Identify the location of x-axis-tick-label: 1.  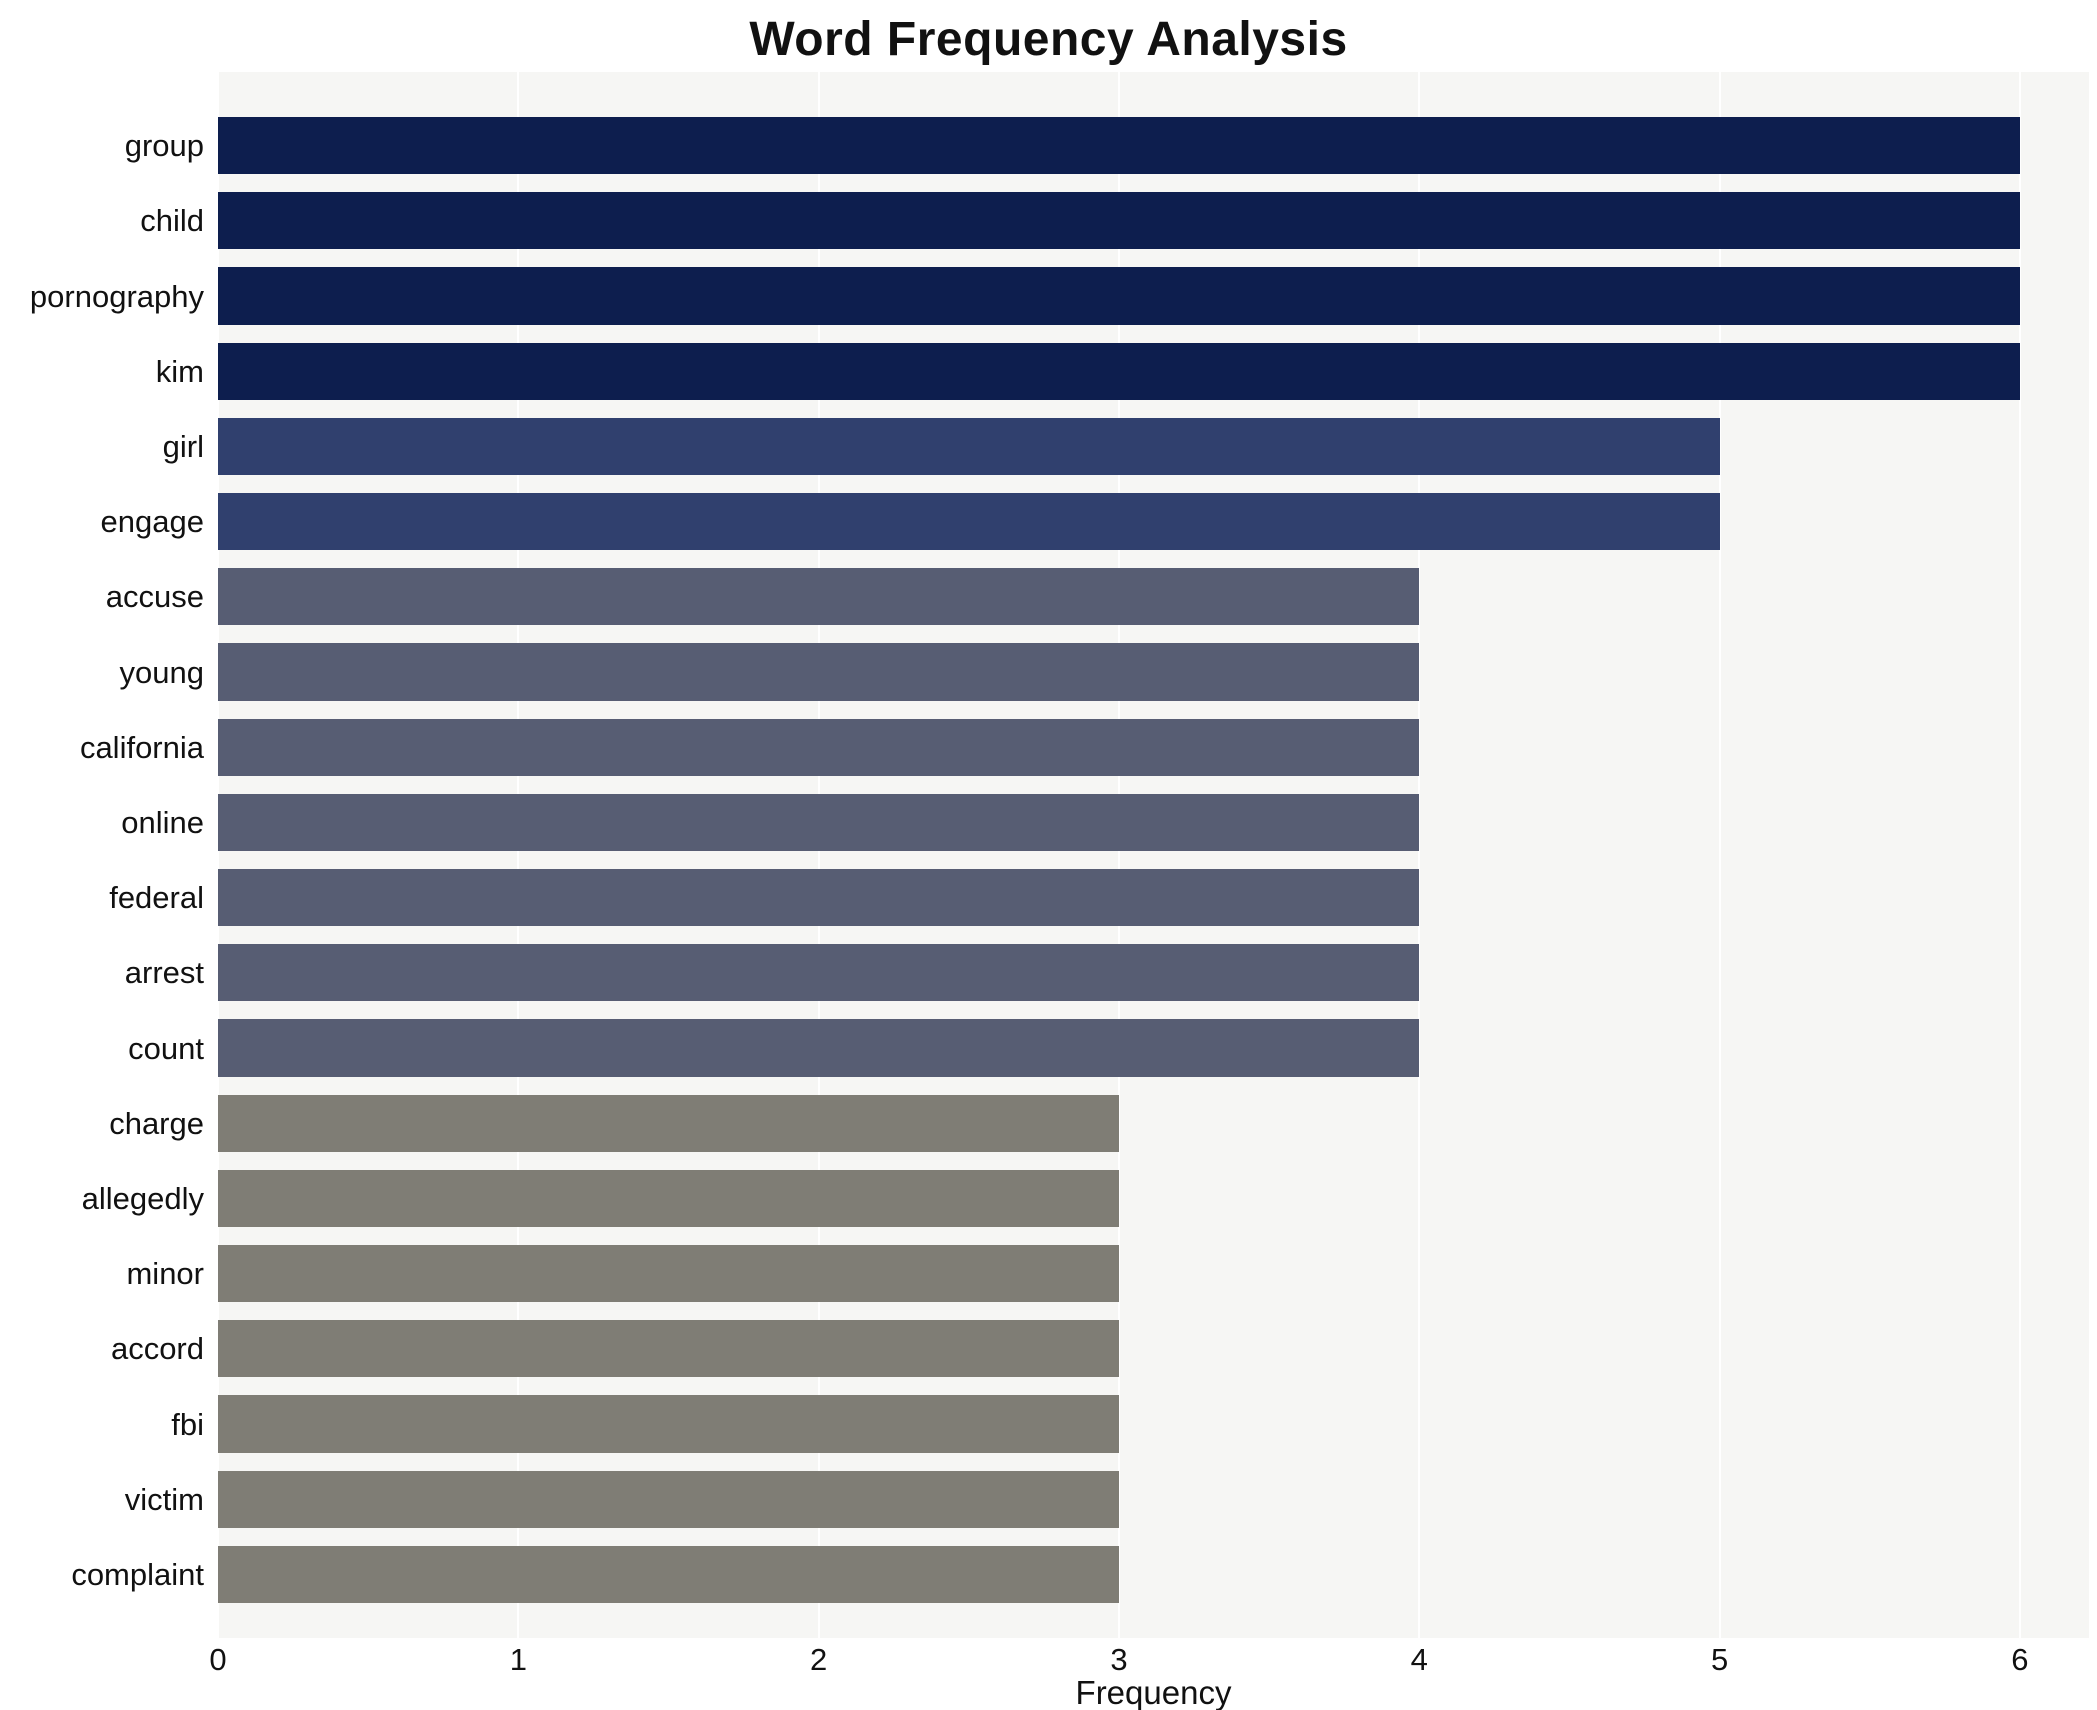
(518, 1659).